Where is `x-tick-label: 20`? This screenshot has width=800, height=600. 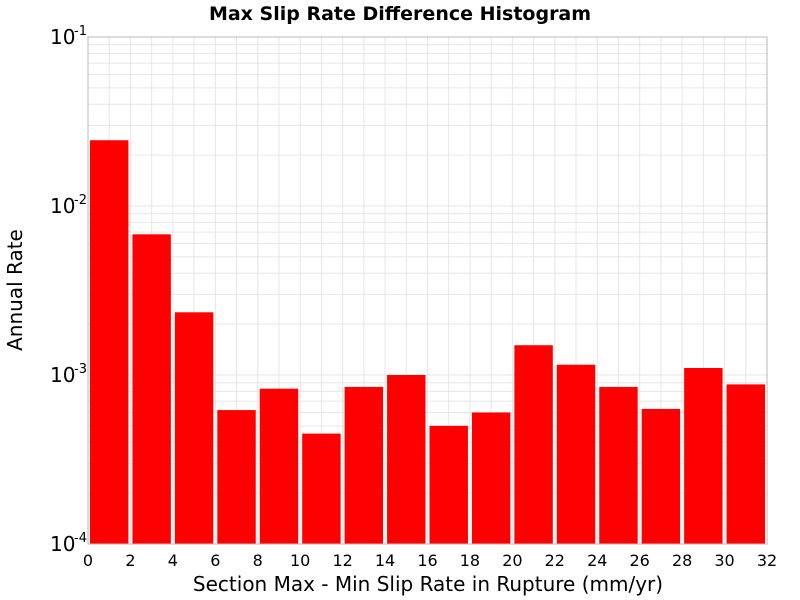
x-tick-label: 20 is located at coordinates (512, 560).